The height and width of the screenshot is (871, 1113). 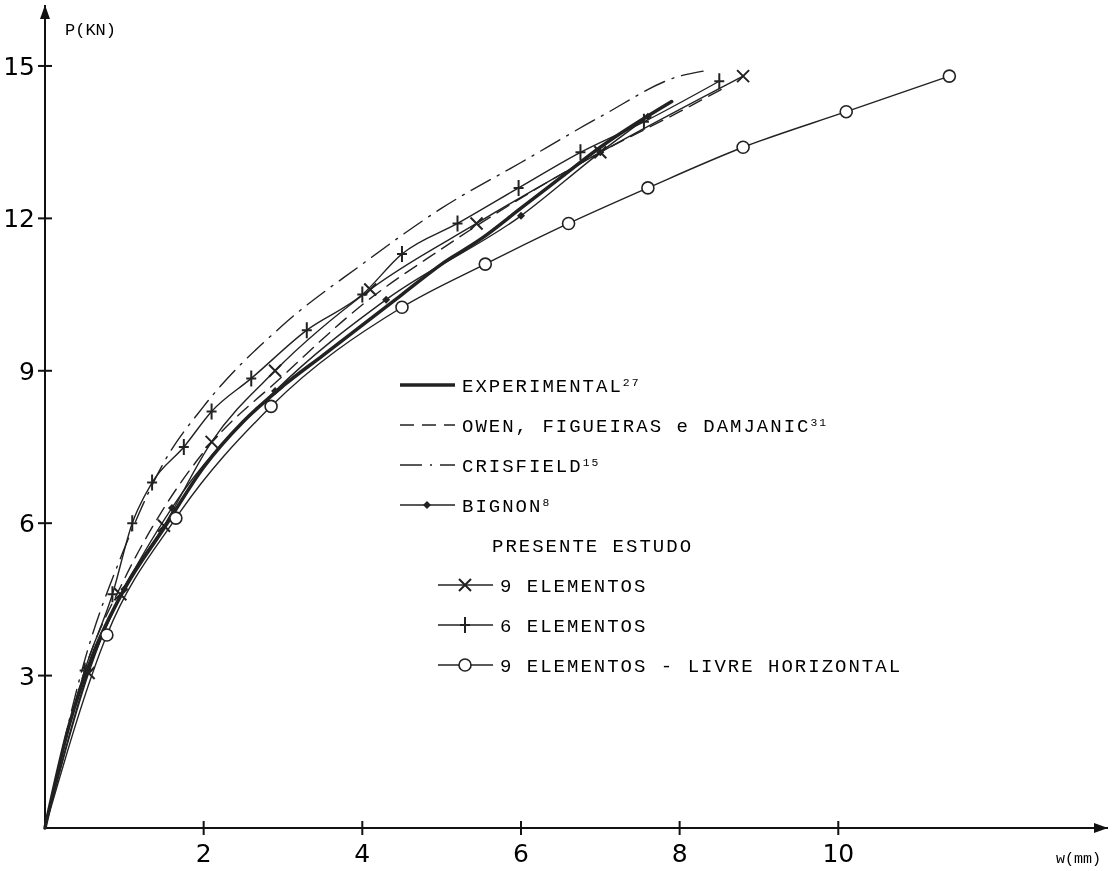 What do you see at coordinates (645, 427) in the screenshot?
I see `legend-label: OWEN, FIGUEIRAS e DAMJANIC$^{31}$` at bounding box center [645, 427].